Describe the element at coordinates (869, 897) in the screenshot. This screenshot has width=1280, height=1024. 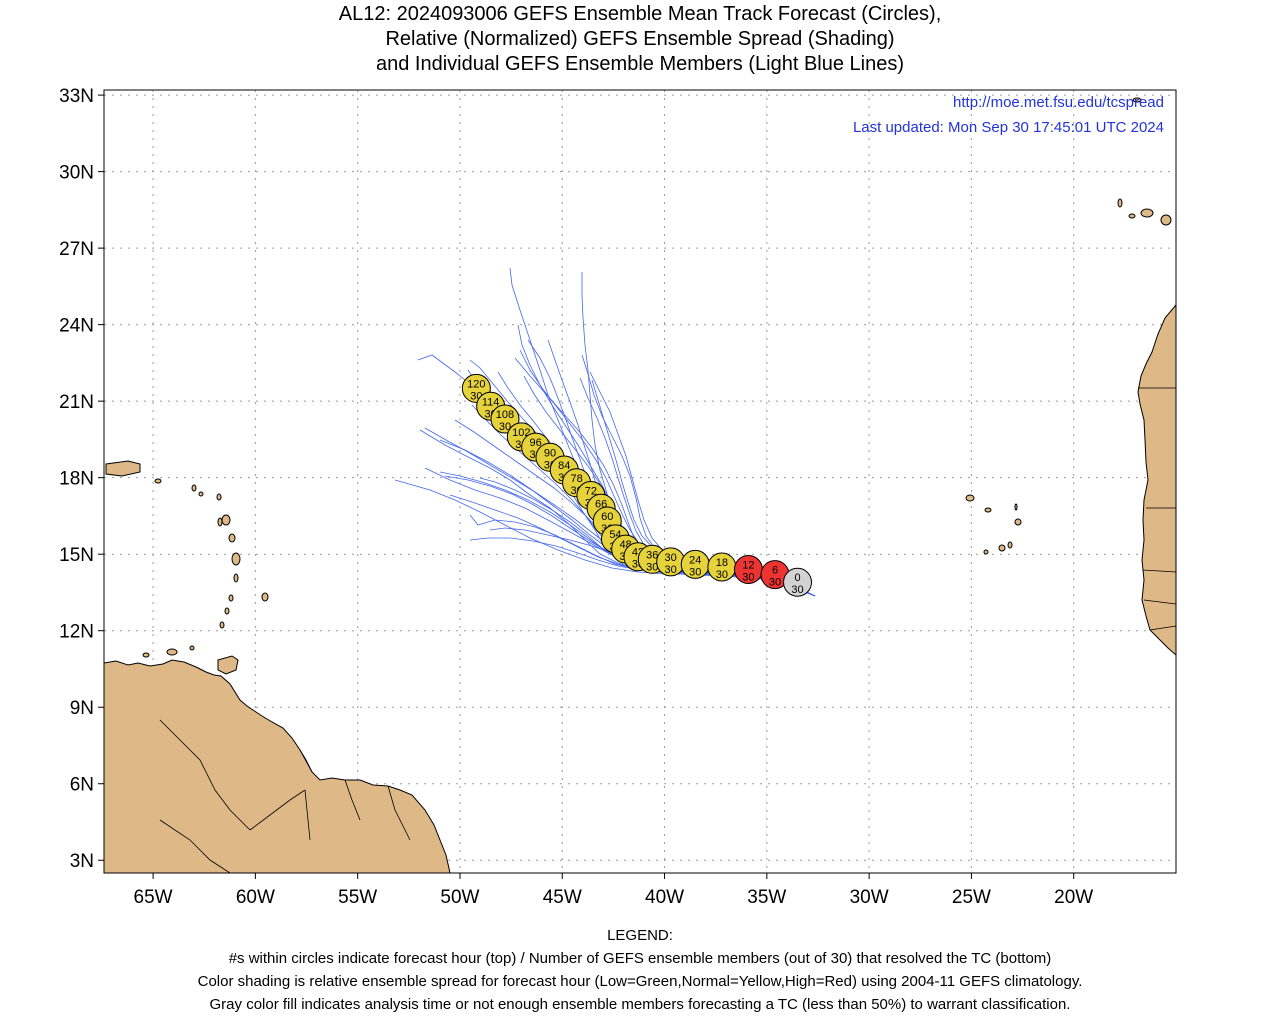
I see `lon-tick-label: 30W` at that location.